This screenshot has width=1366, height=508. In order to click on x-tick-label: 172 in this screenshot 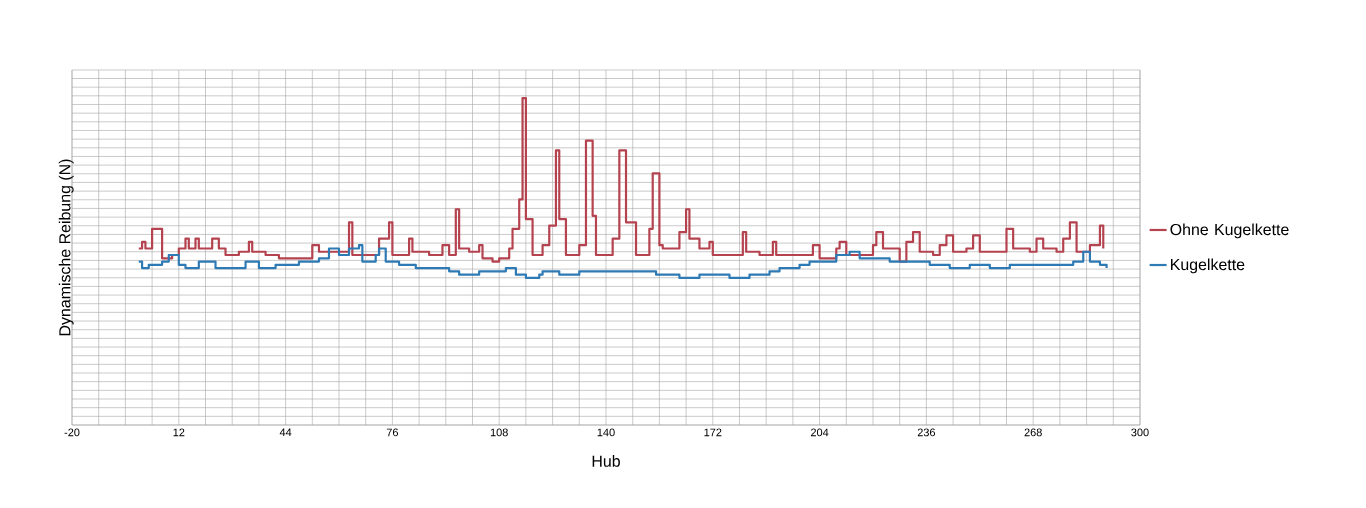, I will do `click(713, 432)`.